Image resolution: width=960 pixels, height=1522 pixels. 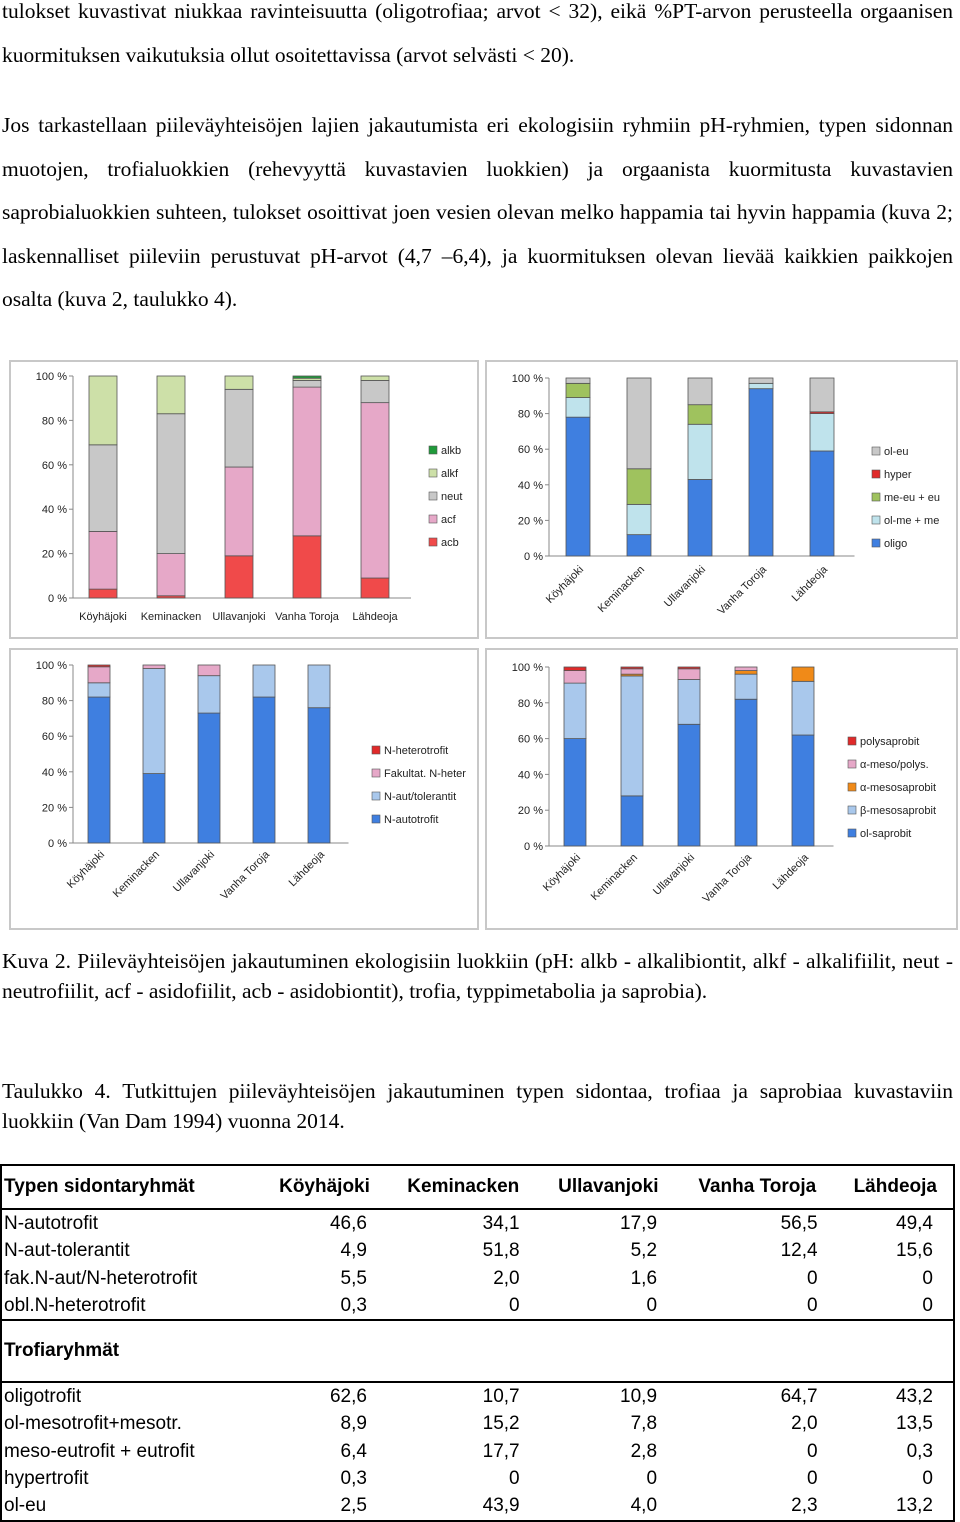 What do you see at coordinates (131, 1396) in the screenshot?
I see `row-label: oligotrofit` at bounding box center [131, 1396].